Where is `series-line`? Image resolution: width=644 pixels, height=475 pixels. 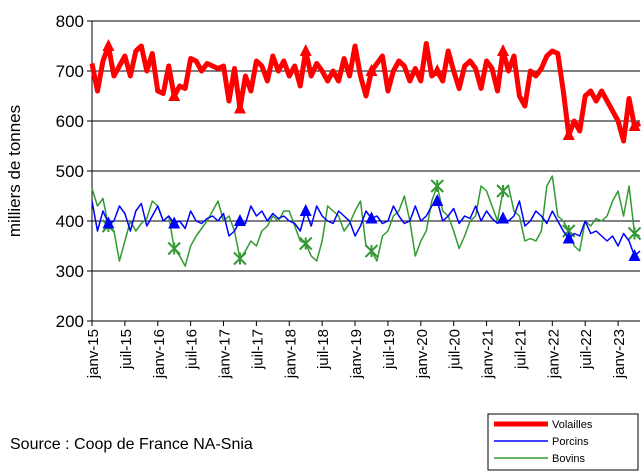
series-line is located at coordinates (366, 228).